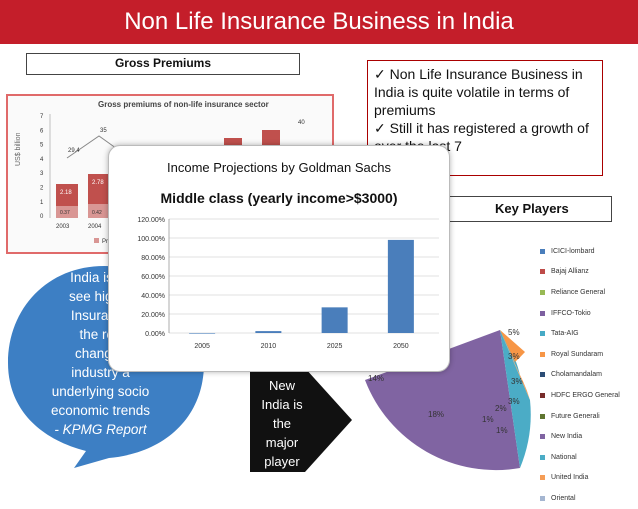  Describe the element at coordinates (202, 346) in the screenshot. I see `x-tick-label: 2005` at that location.